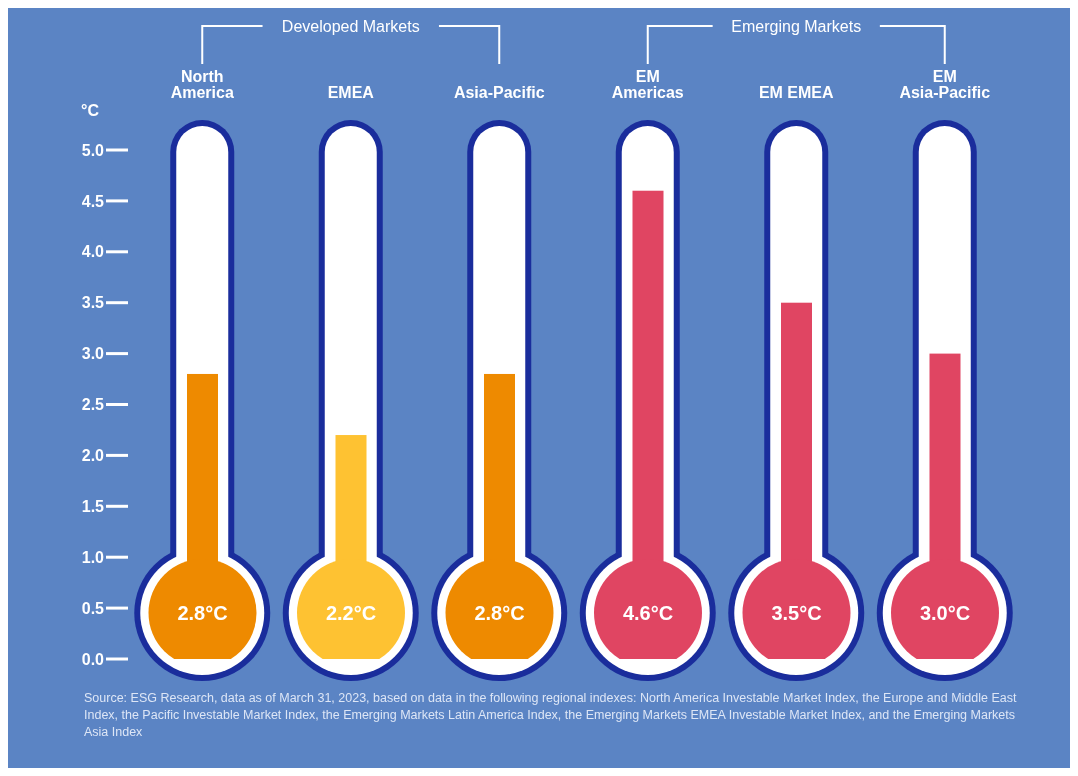 The height and width of the screenshot is (776, 1078). Describe the element at coordinates (93, 201) in the screenshot. I see `y-tick-label: 4.5` at that location.